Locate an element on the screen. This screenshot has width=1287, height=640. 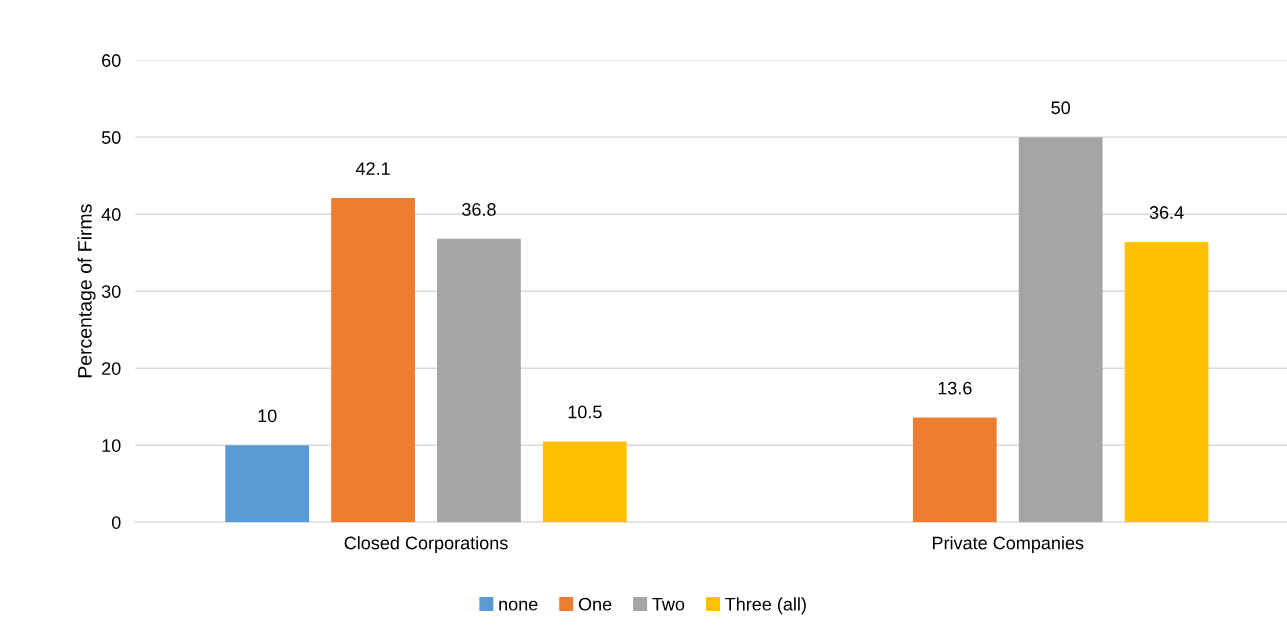
data-label: 10.5 is located at coordinates (585, 412).